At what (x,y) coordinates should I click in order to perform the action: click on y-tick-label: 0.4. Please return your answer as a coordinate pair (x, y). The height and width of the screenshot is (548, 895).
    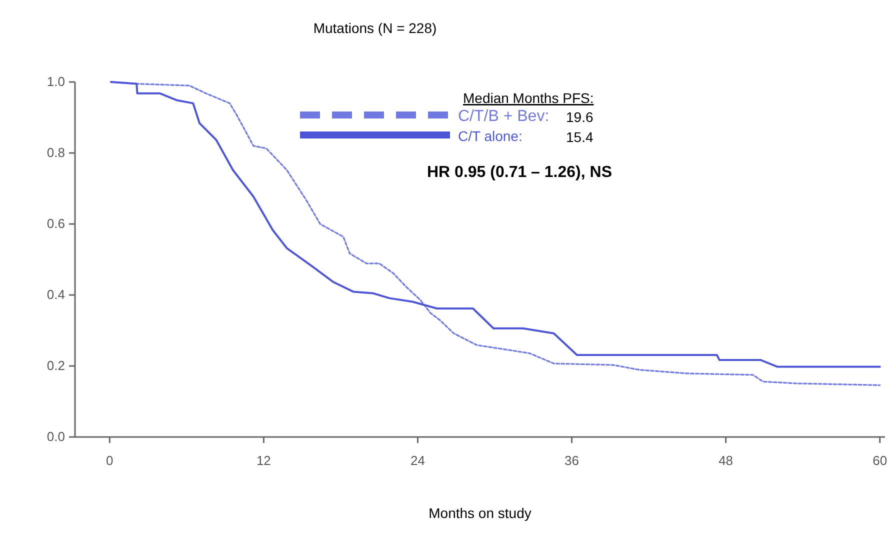
    Looking at the image, I should click on (55, 294).